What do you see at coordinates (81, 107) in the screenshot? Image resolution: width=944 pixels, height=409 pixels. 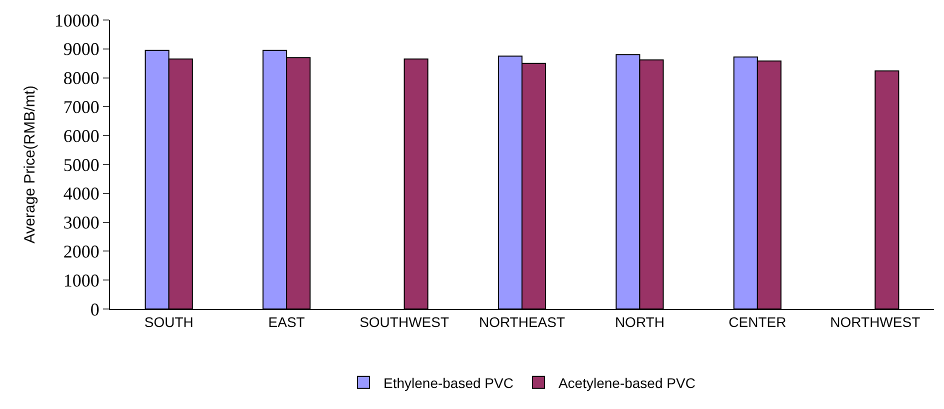 I see `y-tick-label: 7000` at bounding box center [81, 107].